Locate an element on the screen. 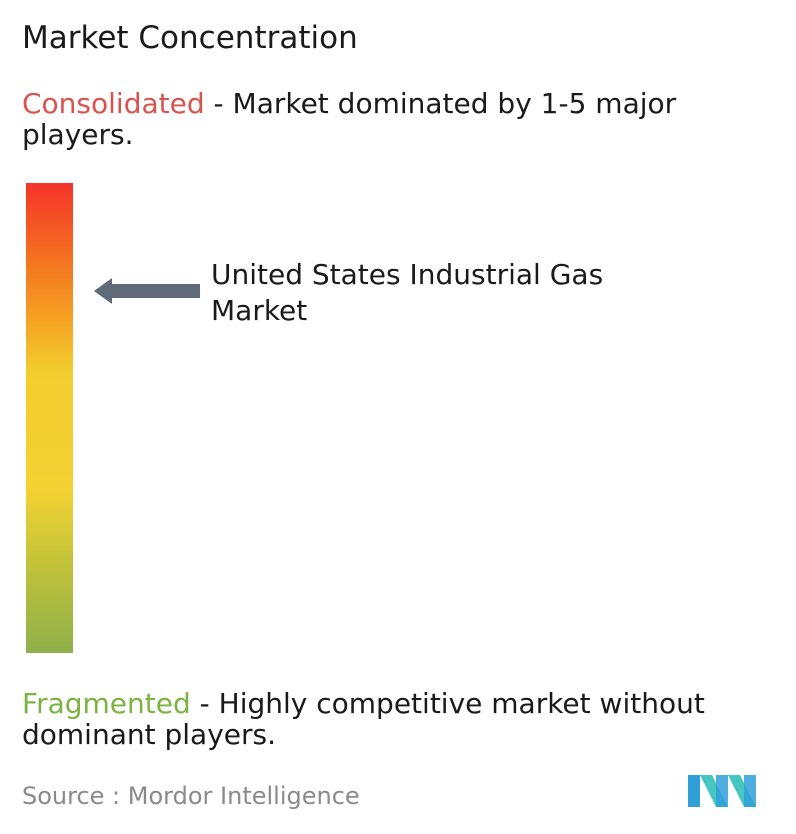 This screenshot has height=834, width=796. fragmented-label: Fragmented is located at coordinates (106, 703).